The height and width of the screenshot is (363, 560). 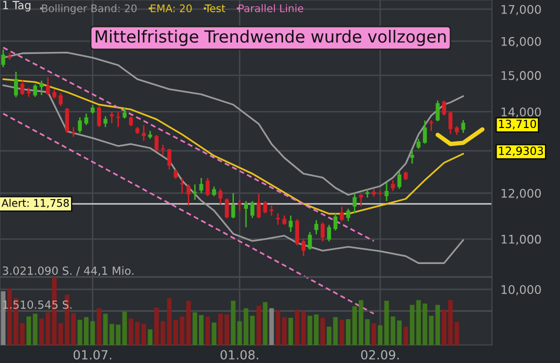 What do you see at coordinates (89, 9) in the screenshot?
I see `legend-label: Bollinger Band: 20` at bounding box center [89, 9].